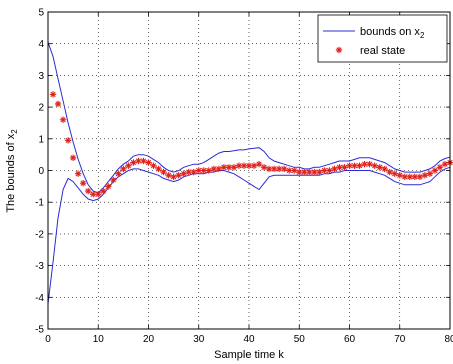  Describe the element at coordinates (249, 355) in the screenshot. I see `x-axis-label: Sample time k` at that location.